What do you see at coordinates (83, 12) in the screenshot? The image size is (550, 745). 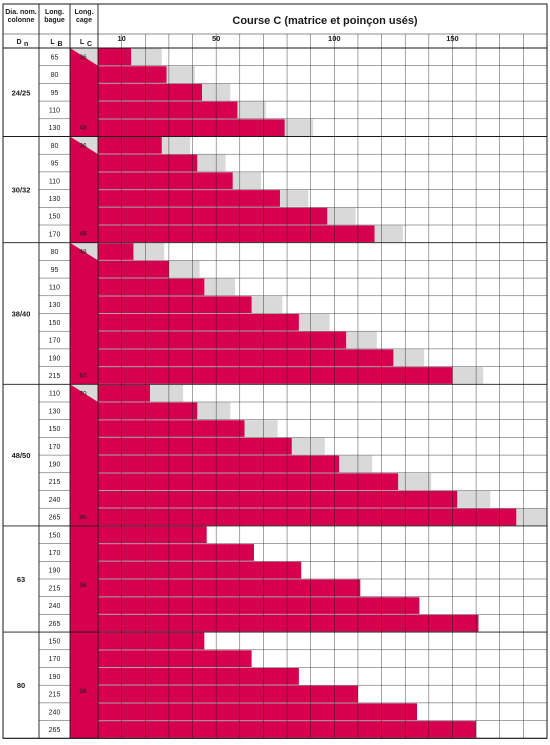 I see `cage-header-line1: Long.` at bounding box center [83, 12].